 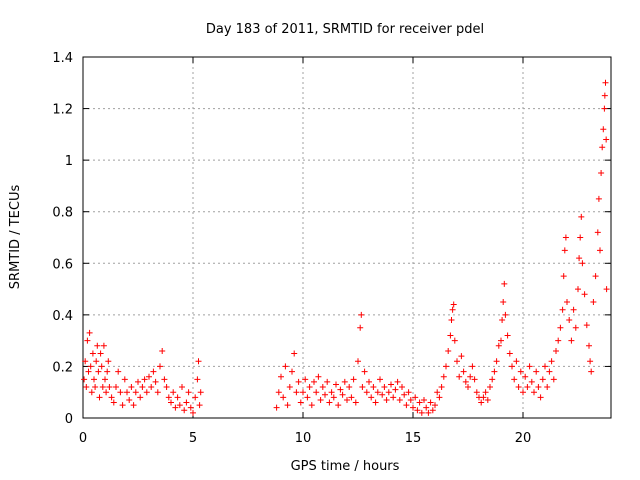 I want to click on y-tick-label: 1.4, so click(x=62, y=58).